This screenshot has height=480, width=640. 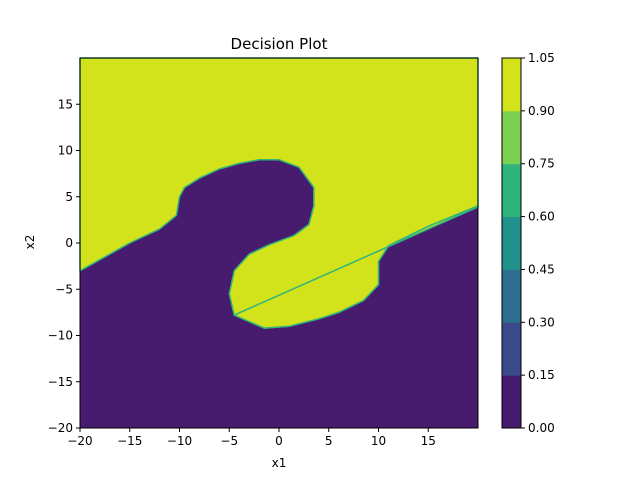 What do you see at coordinates (30, 242) in the screenshot?
I see `y-axis-label: x2` at bounding box center [30, 242].